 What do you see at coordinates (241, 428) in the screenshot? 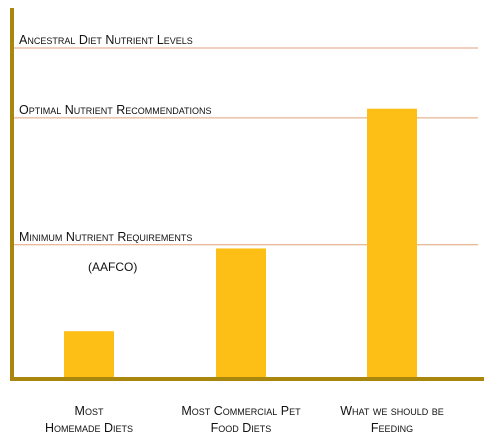
I see `category-label-line: Food Diets` at bounding box center [241, 428].